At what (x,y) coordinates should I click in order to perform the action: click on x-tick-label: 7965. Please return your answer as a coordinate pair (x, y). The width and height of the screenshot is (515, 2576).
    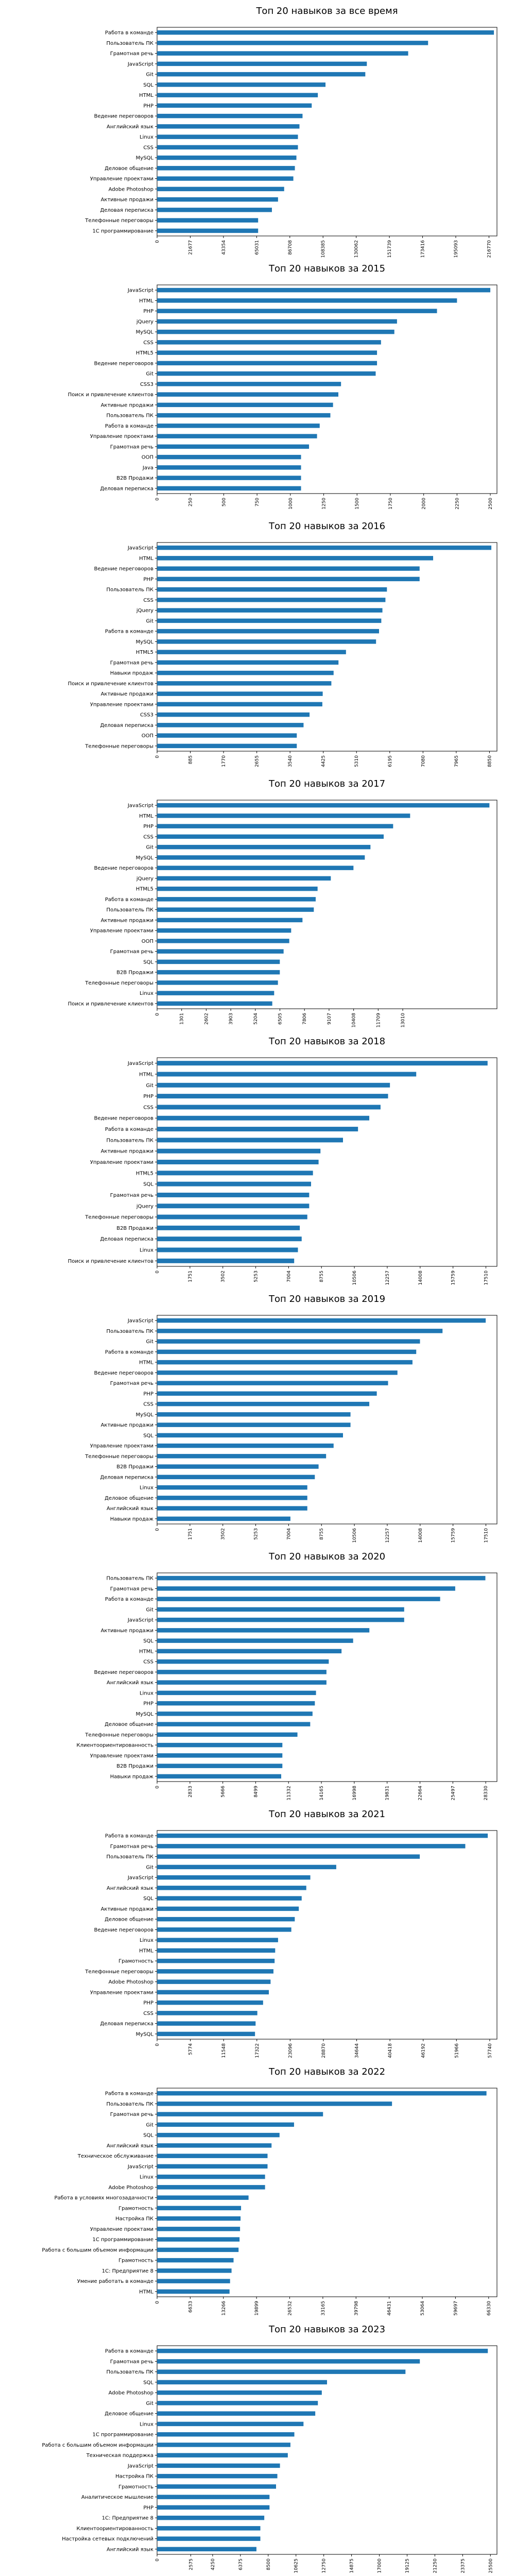
    Looking at the image, I should click on (456, 761).